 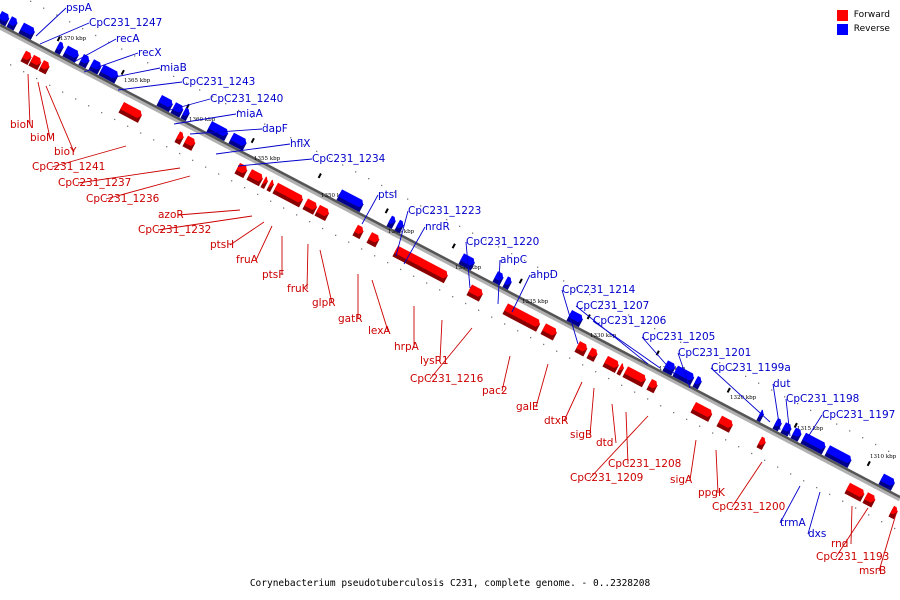 I want to click on tick-label: 1330 kbp, so click(x=603, y=336).